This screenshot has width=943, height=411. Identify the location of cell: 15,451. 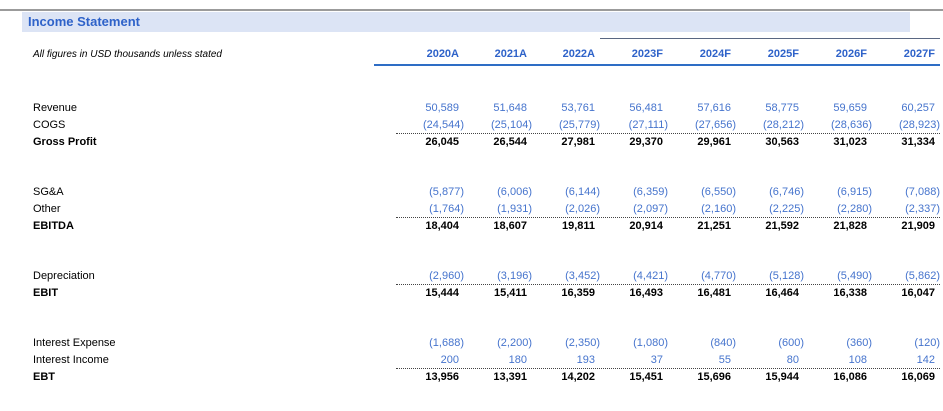
(646, 377).